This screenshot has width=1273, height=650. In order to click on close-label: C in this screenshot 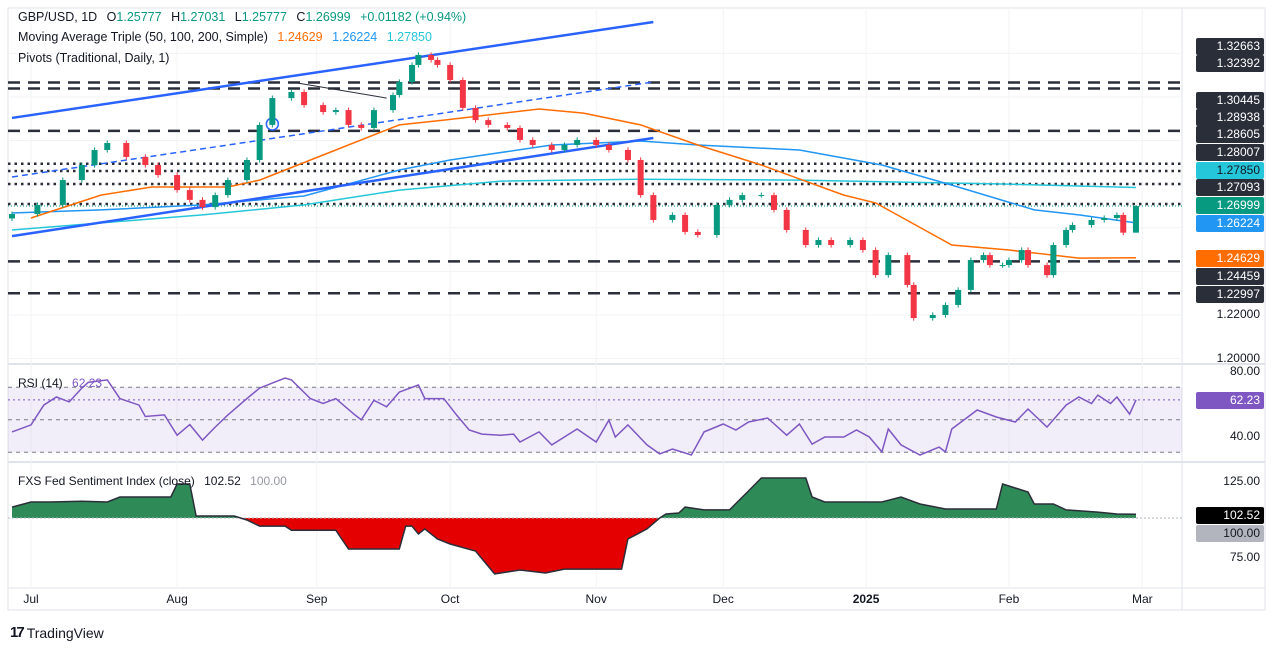, I will do `click(301, 17)`.